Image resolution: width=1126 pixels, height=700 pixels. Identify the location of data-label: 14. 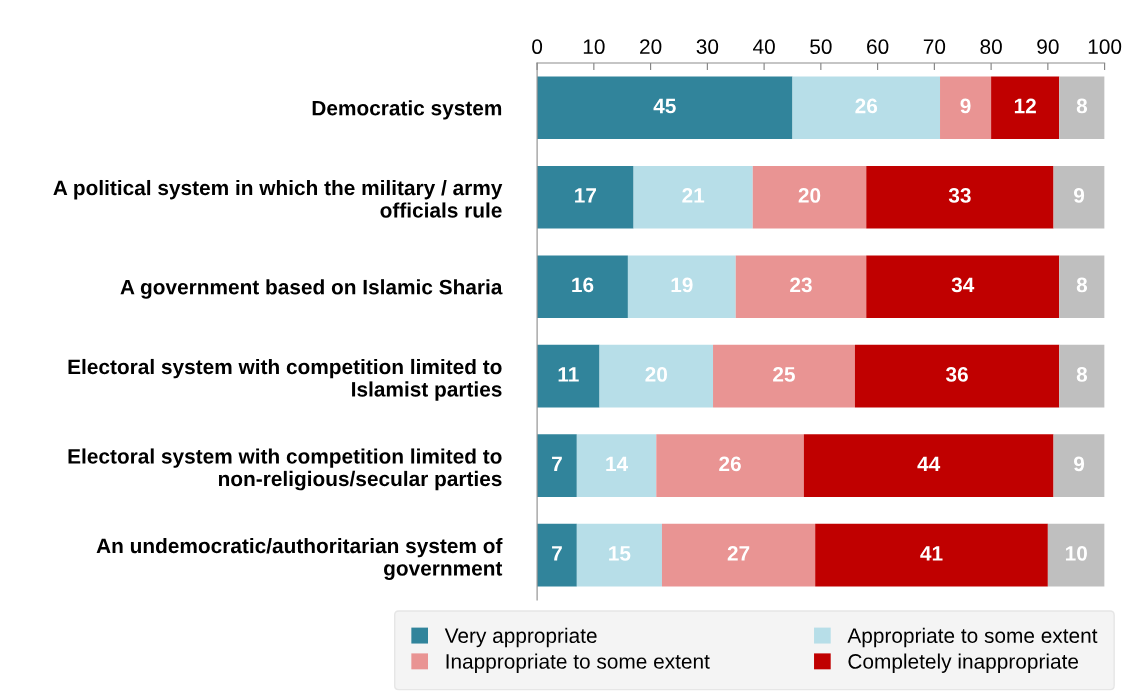
(617, 464).